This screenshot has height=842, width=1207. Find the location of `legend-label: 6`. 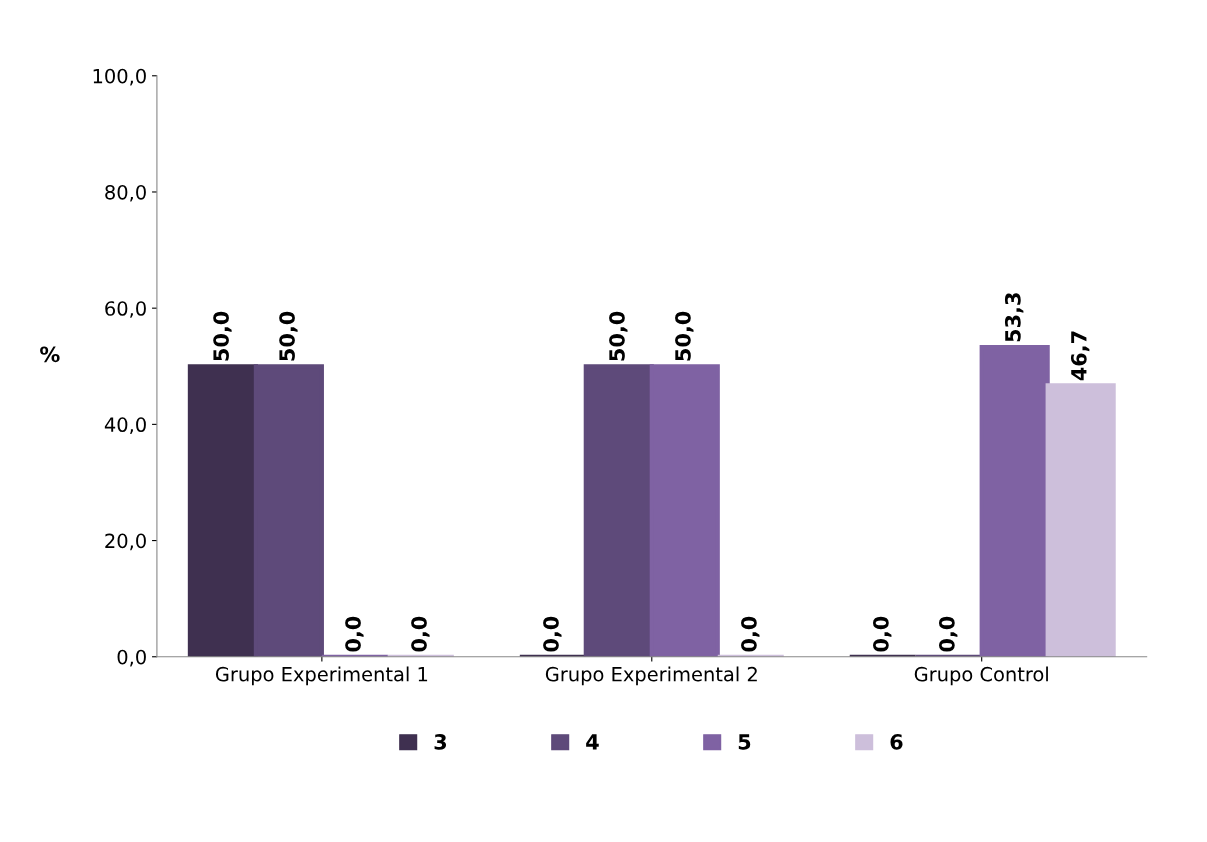

legend-label: 6 is located at coordinates (896, 742).